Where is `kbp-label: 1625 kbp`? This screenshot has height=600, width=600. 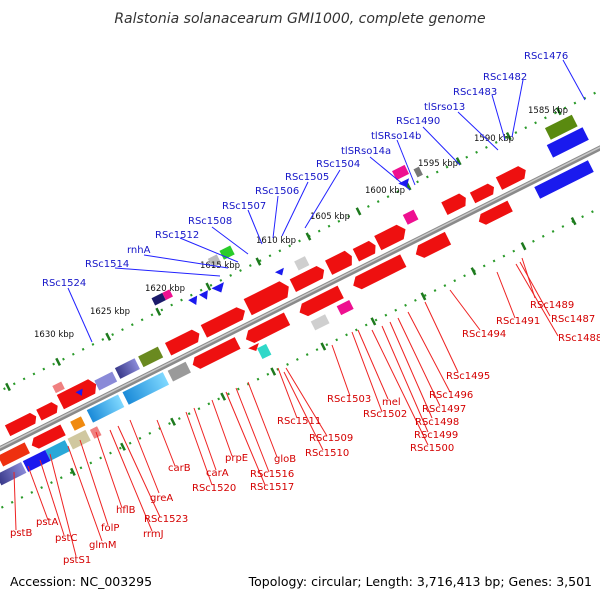
kbp-label: 1625 kbp is located at coordinates (110, 312).